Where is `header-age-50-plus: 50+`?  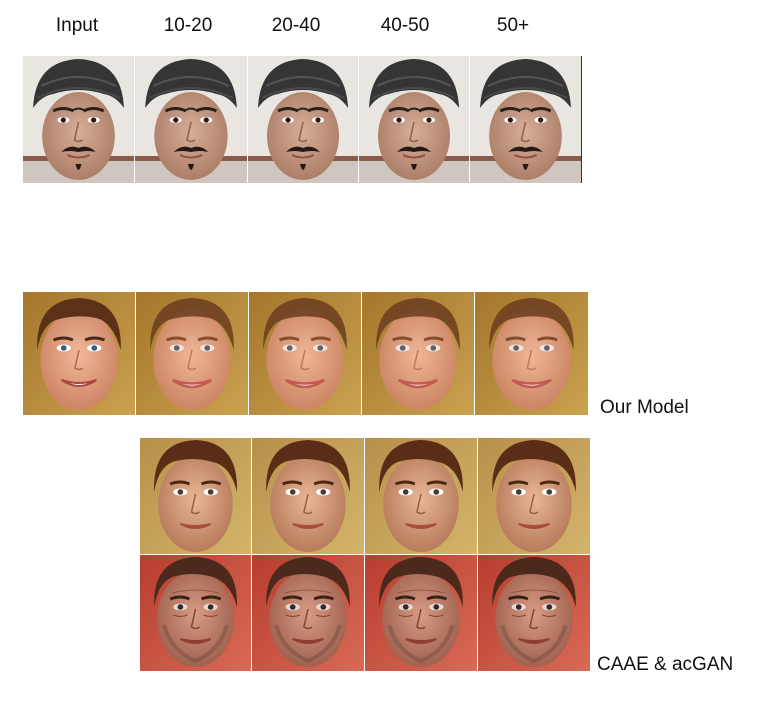
header-age-50-plus: 50+ is located at coordinates (513, 25).